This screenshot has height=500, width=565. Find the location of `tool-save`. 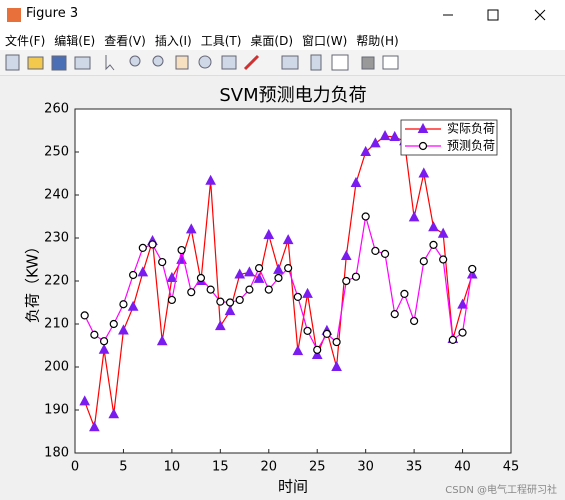

tool-save is located at coordinates (59, 63).